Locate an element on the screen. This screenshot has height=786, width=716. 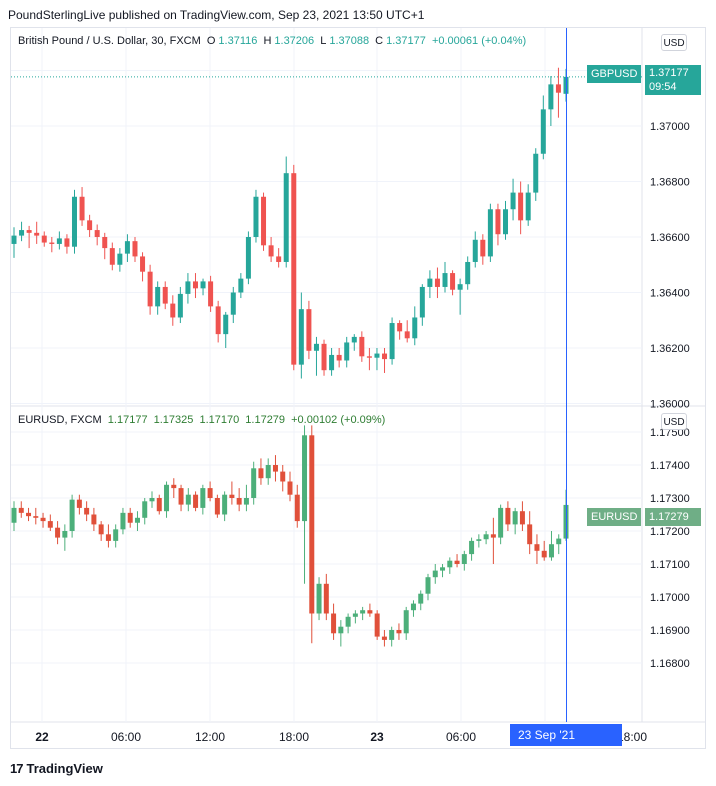
legend-low: 1.37088 is located at coordinates (349, 41).